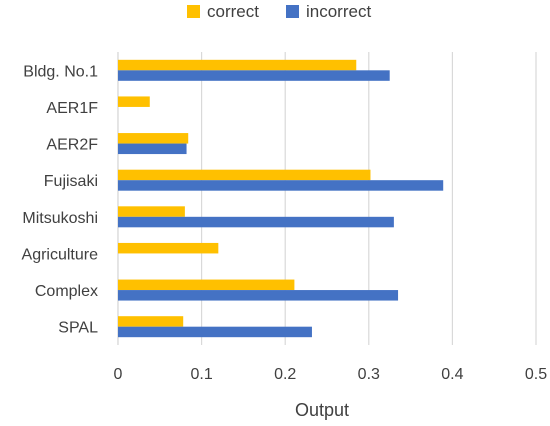 The height and width of the screenshot is (426, 550). Describe the element at coordinates (322, 410) in the screenshot. I see `x-axis-title: Output` at that location.